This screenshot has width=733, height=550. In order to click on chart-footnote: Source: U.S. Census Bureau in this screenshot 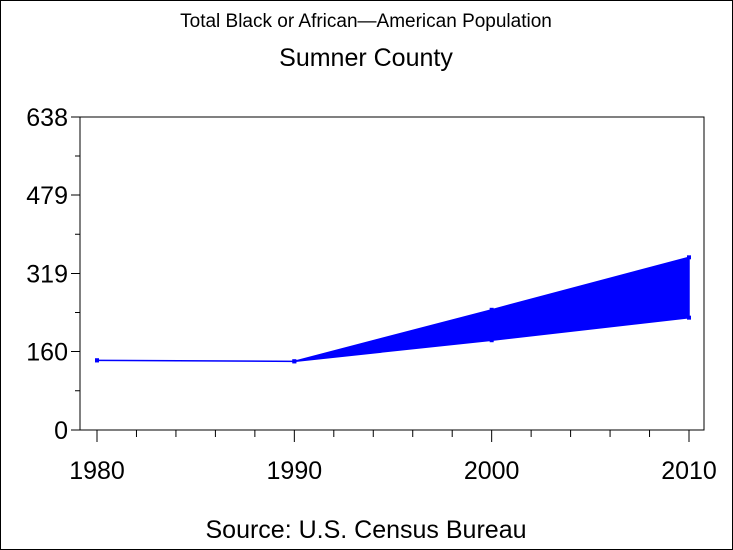, I will do `click(366, 530)`.